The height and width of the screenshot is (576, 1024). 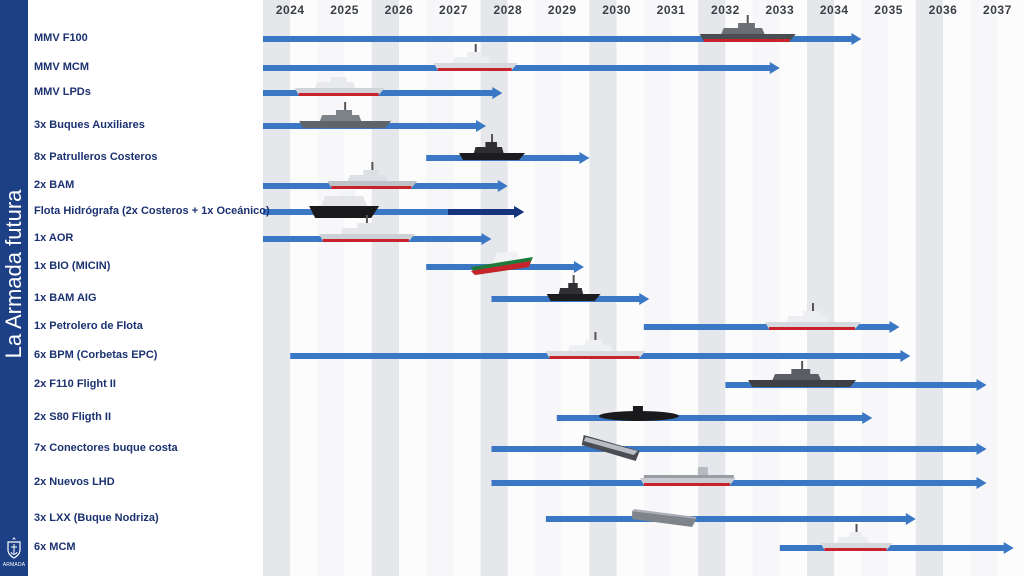 What do you see at coordinates (75, 384) in the screenshot?
I see `program-label: 2x F110 Flight II` at bounding box center [75, 384].